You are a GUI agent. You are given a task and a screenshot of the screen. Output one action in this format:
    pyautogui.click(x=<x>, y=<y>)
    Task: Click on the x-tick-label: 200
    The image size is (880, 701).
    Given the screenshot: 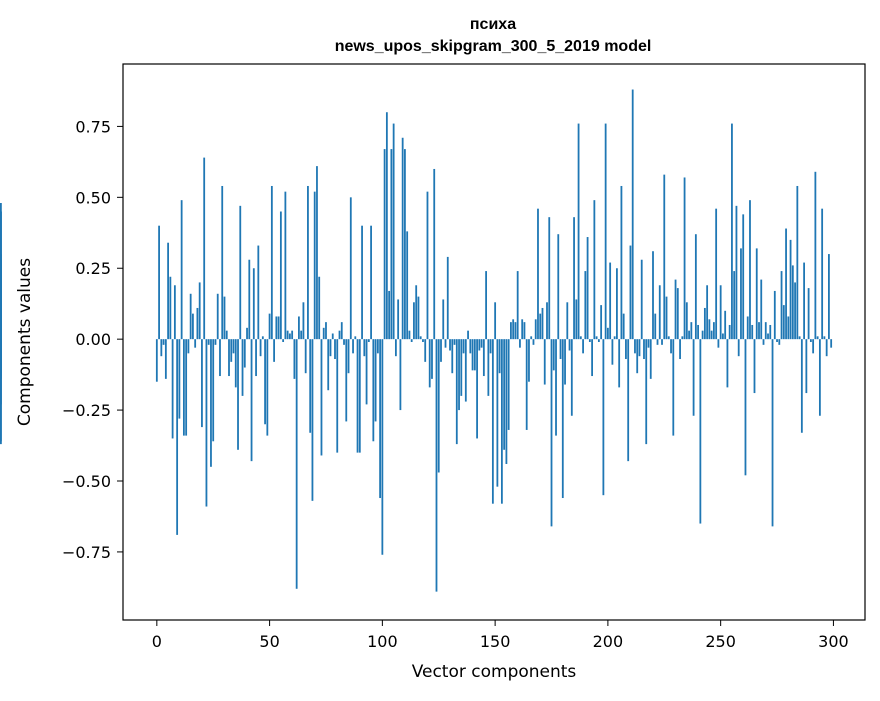 What is the action you would take?
    pyautogui.click(x=608, y=641)
    